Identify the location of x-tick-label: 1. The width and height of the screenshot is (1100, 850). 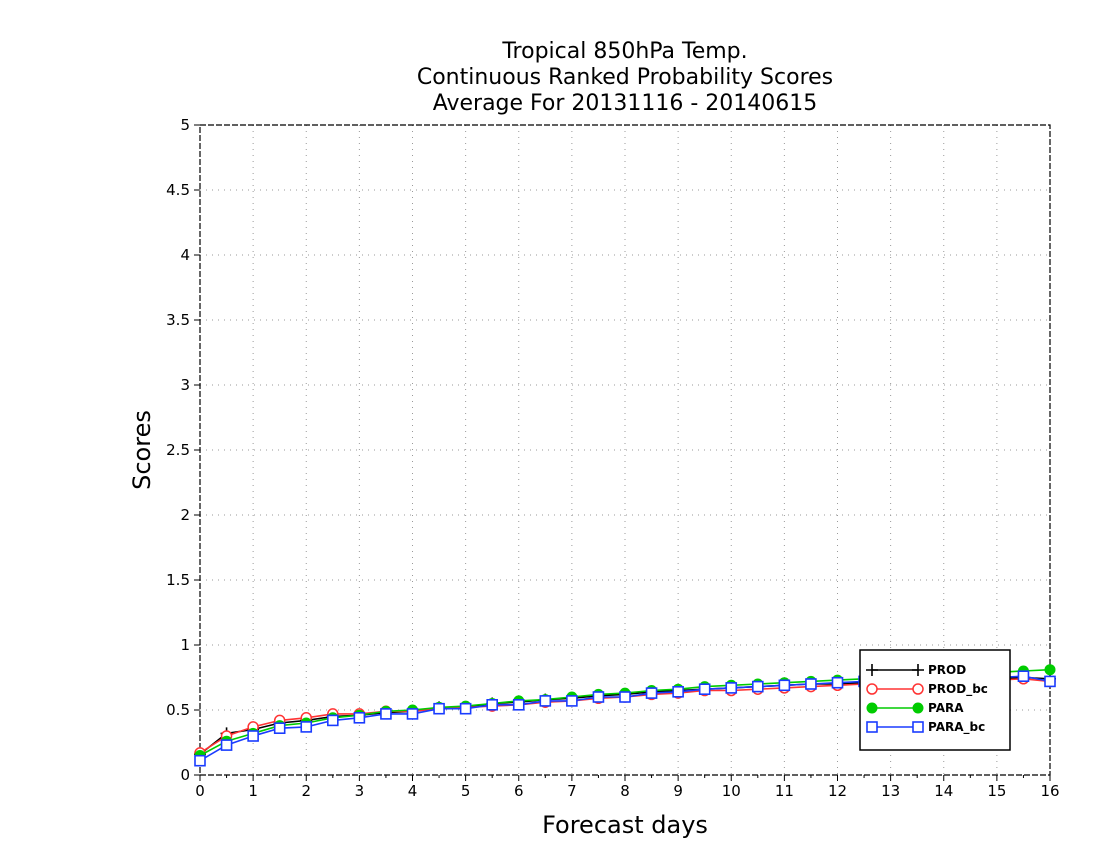
(253, 791).